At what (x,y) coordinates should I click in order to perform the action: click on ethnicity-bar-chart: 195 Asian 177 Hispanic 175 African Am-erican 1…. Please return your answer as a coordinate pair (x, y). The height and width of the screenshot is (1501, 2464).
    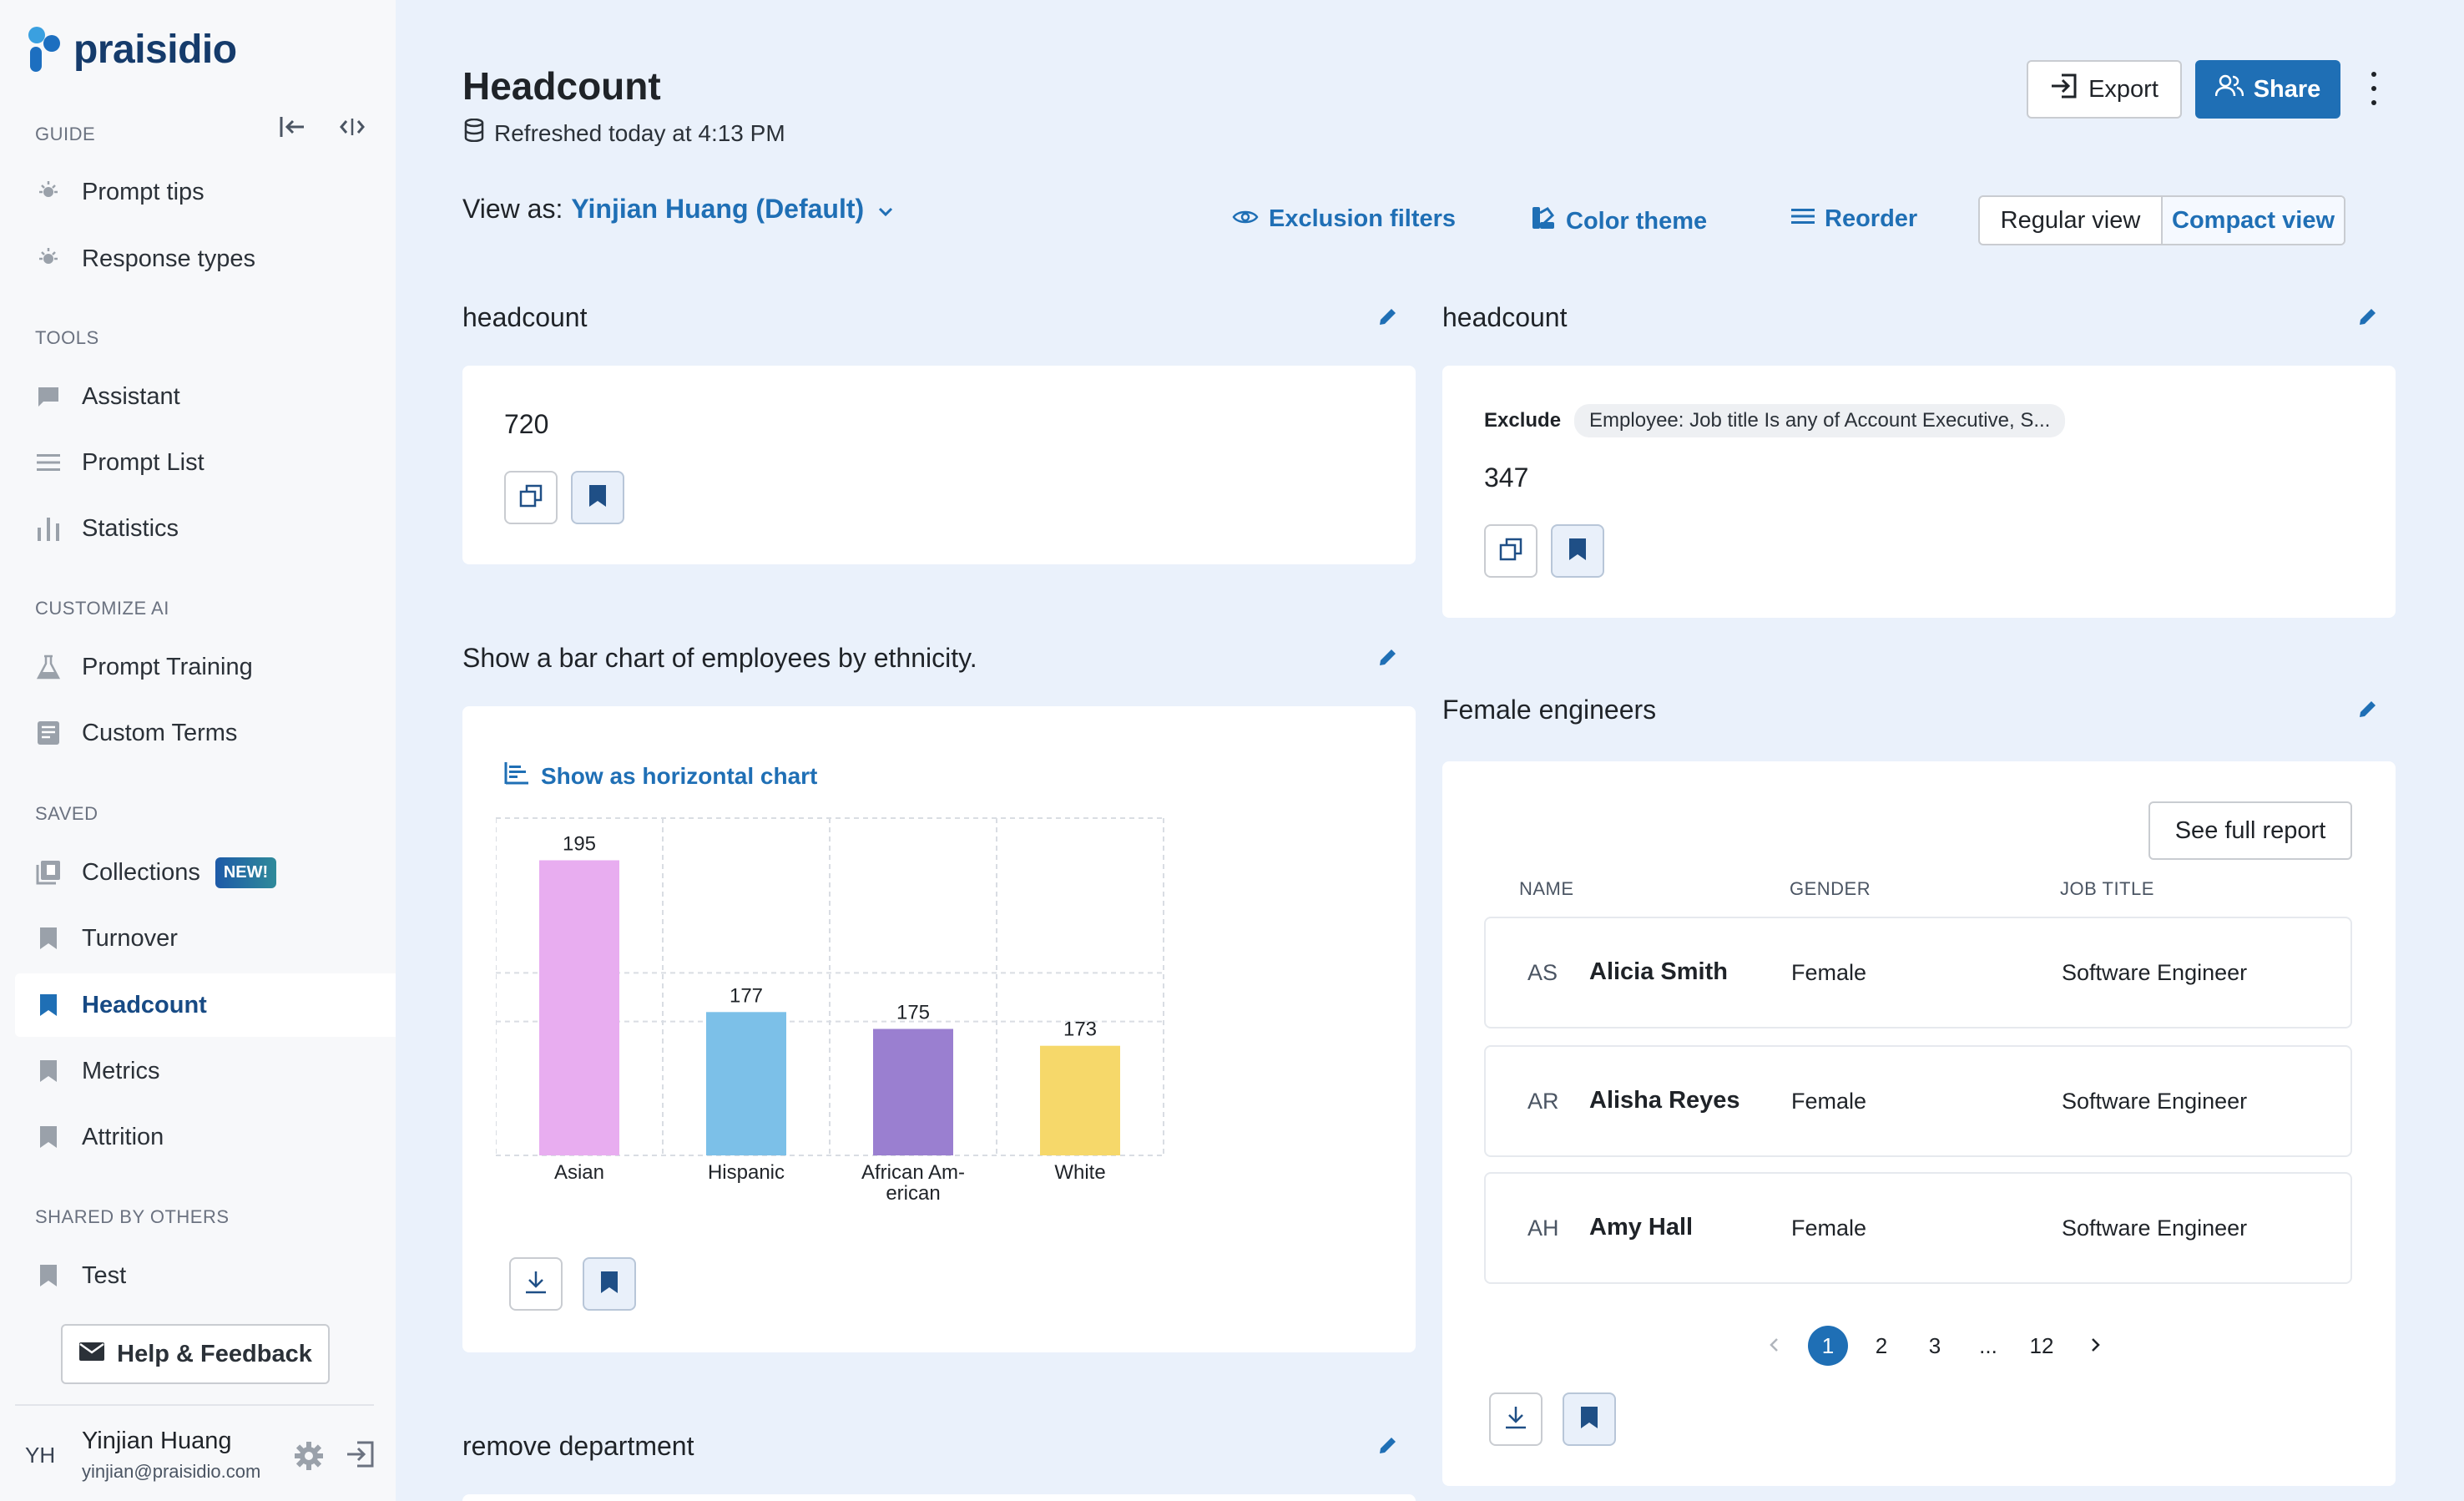
    Looking at the image, I should click on (830, 1011).